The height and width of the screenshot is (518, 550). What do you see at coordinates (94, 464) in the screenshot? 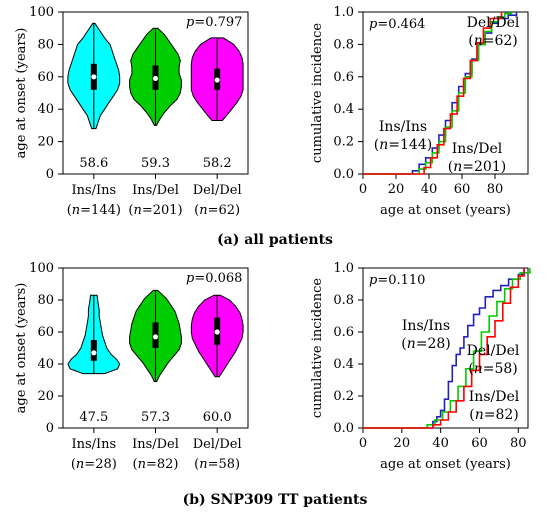
I see `x-category-n-label: (n=28)` at bounding box center [94, 464].